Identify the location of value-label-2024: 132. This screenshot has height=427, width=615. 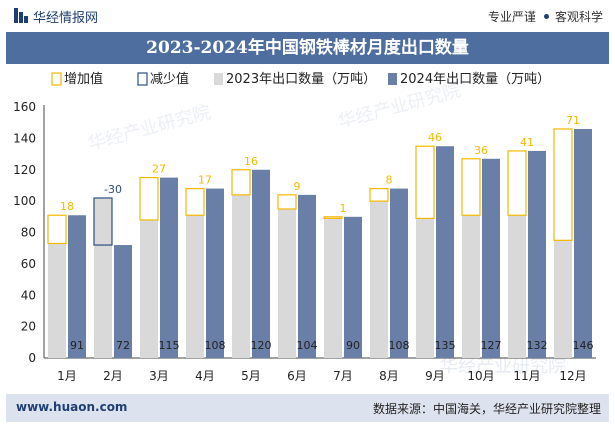
(537, 345).